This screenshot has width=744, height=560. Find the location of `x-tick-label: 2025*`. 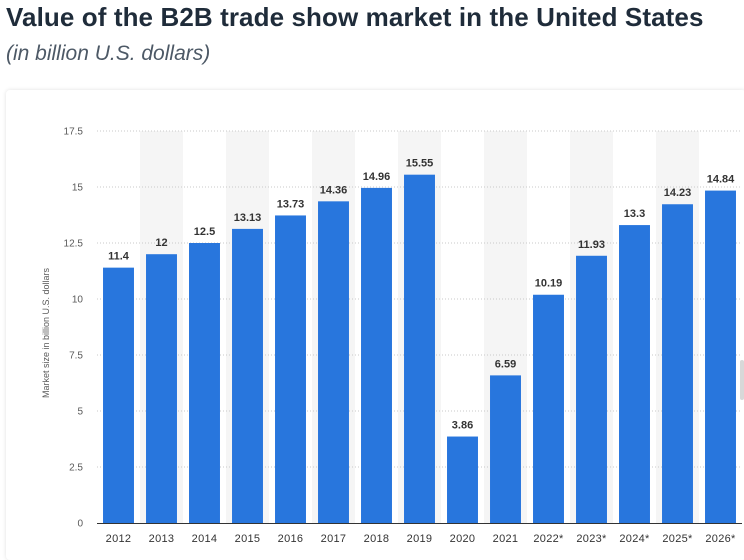

x-tick-label: 2025* is located at coordinates (677, 539).